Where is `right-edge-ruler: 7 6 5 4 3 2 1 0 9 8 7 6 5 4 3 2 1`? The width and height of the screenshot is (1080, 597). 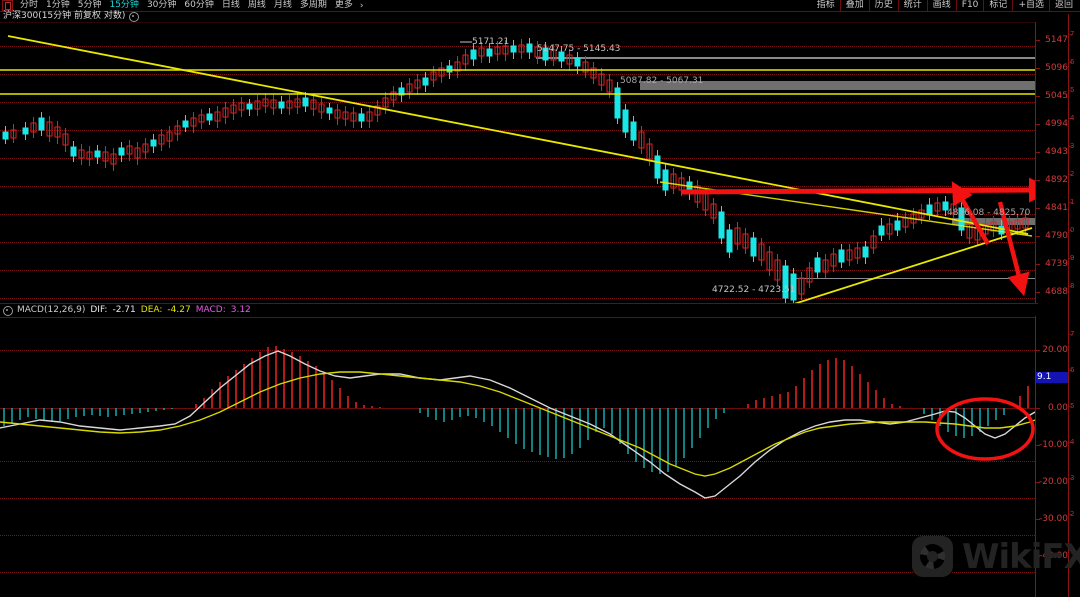 right-edge-ruler: 7 6 5 4 3 2 1 0 9 8 7 6 5 4 3 2 1 is located at coordinates (1074, 305).